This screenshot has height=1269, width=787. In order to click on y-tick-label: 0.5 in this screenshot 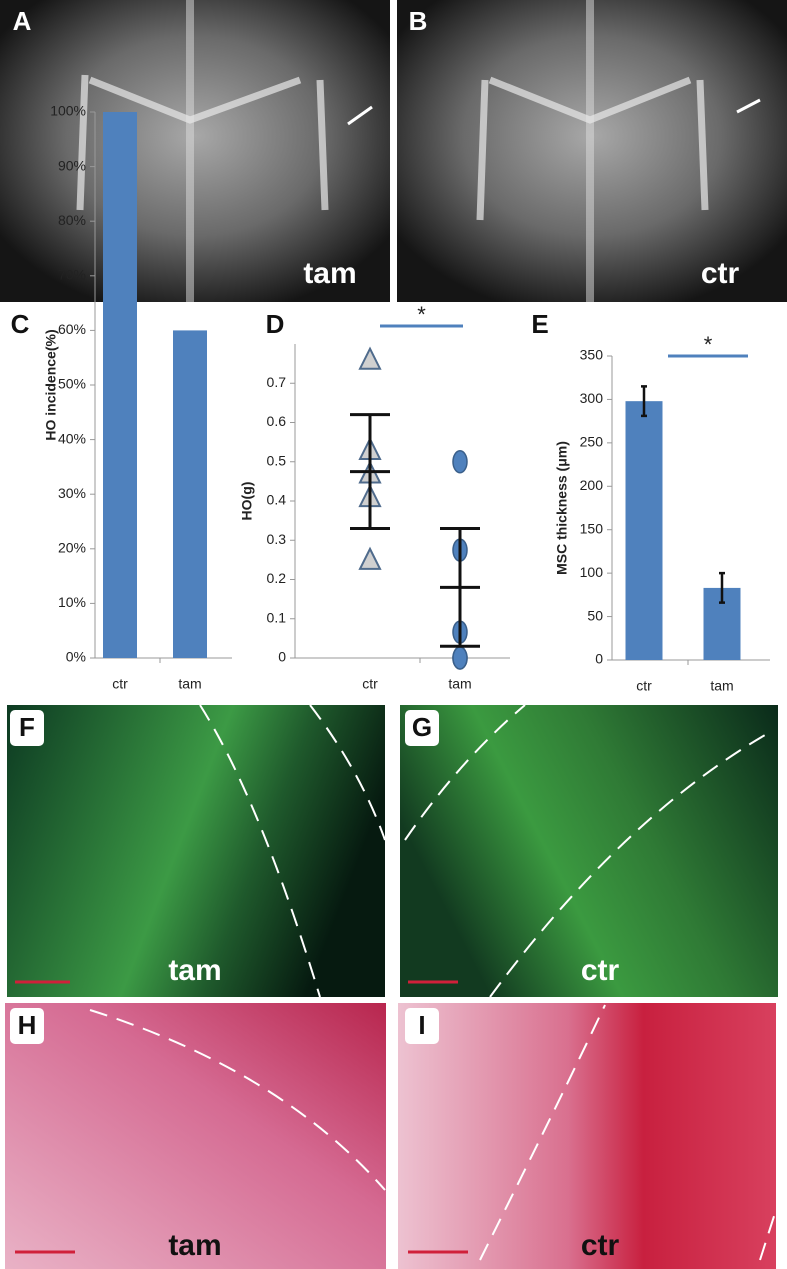, I will do `click(277, 460)`.